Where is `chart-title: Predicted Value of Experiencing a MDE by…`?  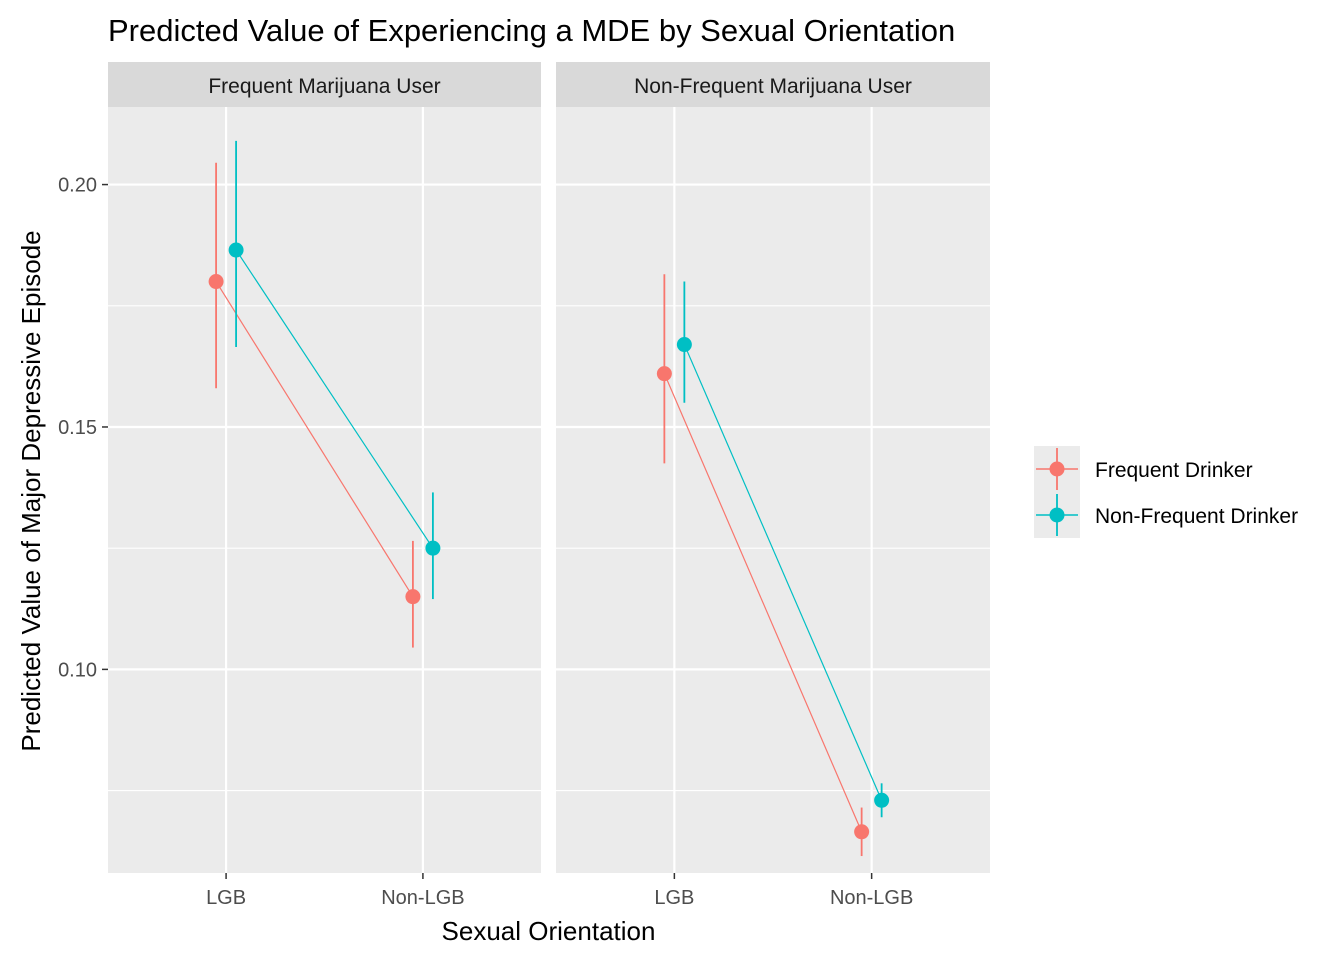
chart-title: Predicted Value of Experiencing a MDE by… is located at coordinates (531, 30).